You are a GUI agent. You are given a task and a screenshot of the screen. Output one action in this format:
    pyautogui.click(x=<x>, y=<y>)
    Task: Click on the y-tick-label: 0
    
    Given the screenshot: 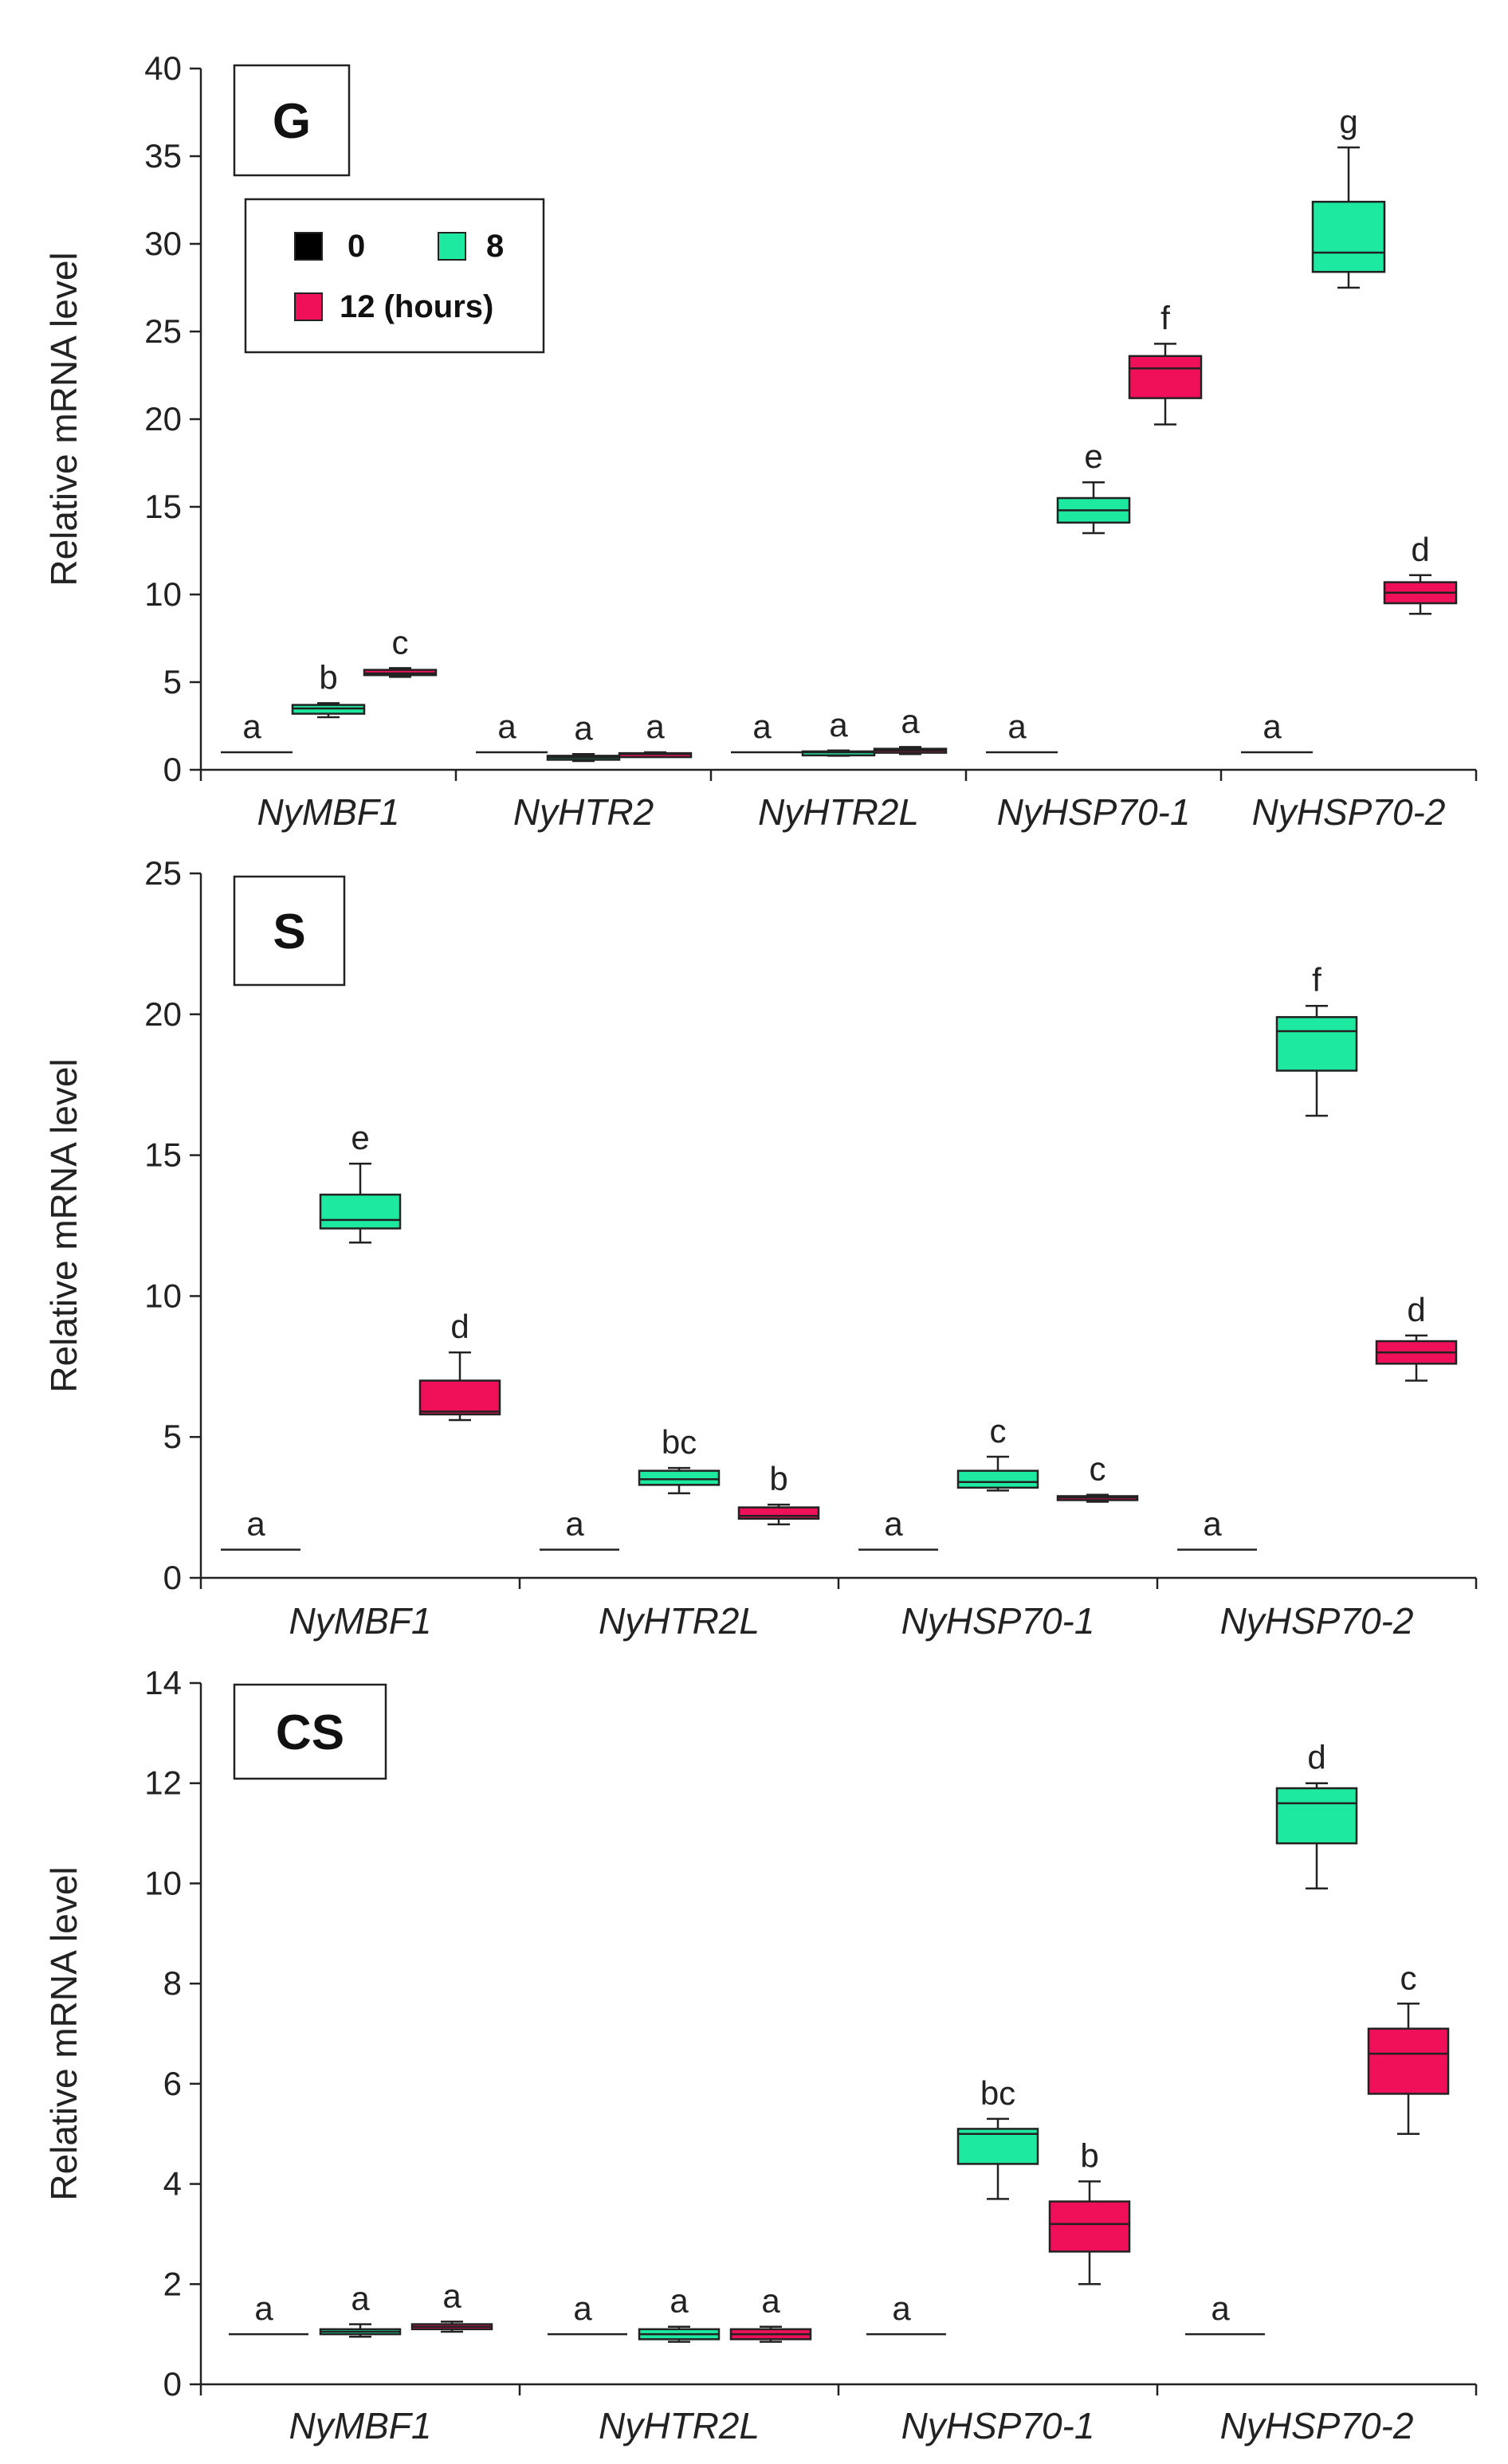 What is the action you would take?
    pyautogui.click(x=172, y=2384)
    